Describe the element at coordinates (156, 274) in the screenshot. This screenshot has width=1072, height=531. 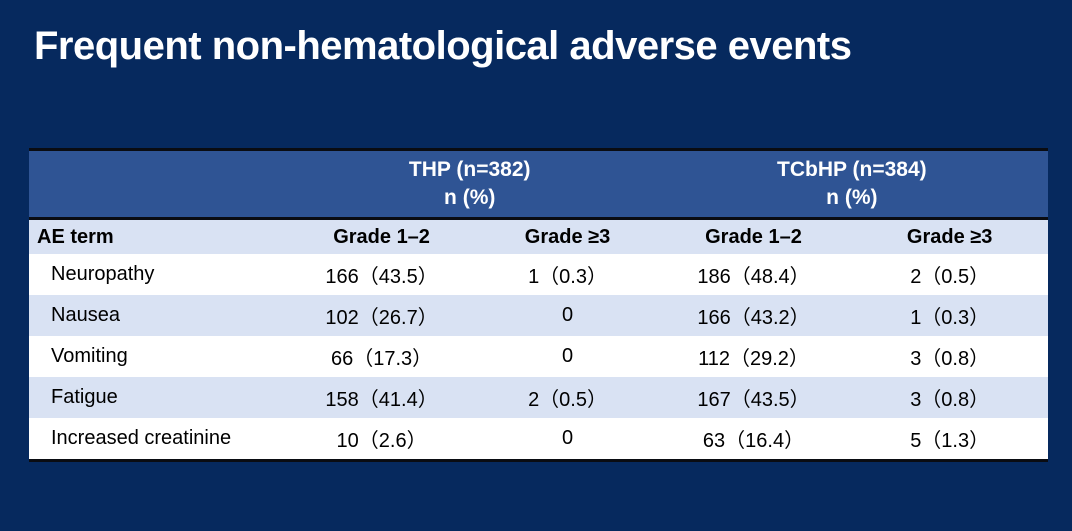
I see `row-term: Neuropathy` at that location.